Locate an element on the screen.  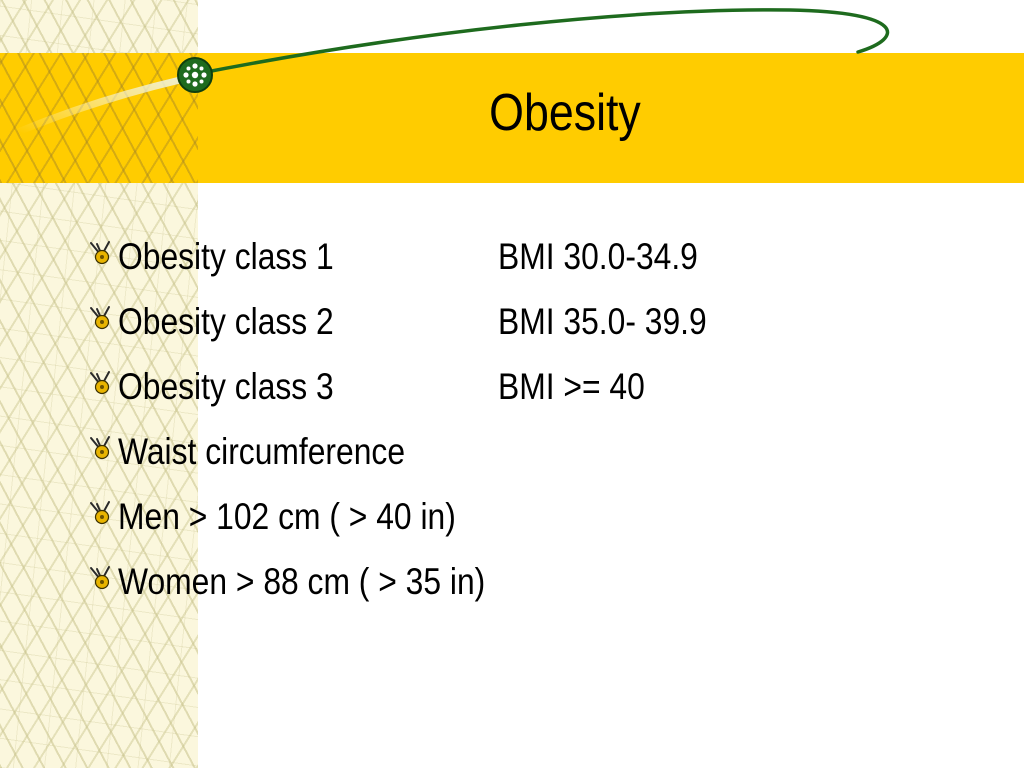
slide-title: Obesity is located at coordinates (565, 113).